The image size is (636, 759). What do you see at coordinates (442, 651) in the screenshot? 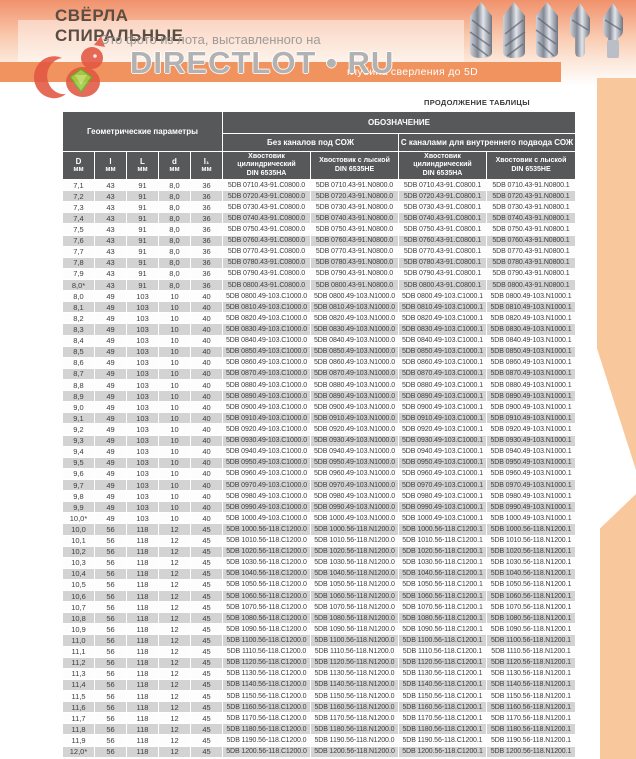
I see `order-code-cell: 5DB 1110.56-118.C1200.1` at bounding box center [442, 651].